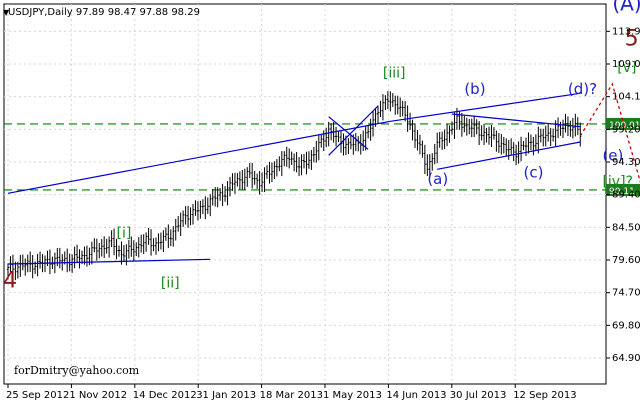 This screenshot has width=640, height=402. Describe the element at coordinates (10, 280) in the screenshot. I see `wave-label: 4` at that location.